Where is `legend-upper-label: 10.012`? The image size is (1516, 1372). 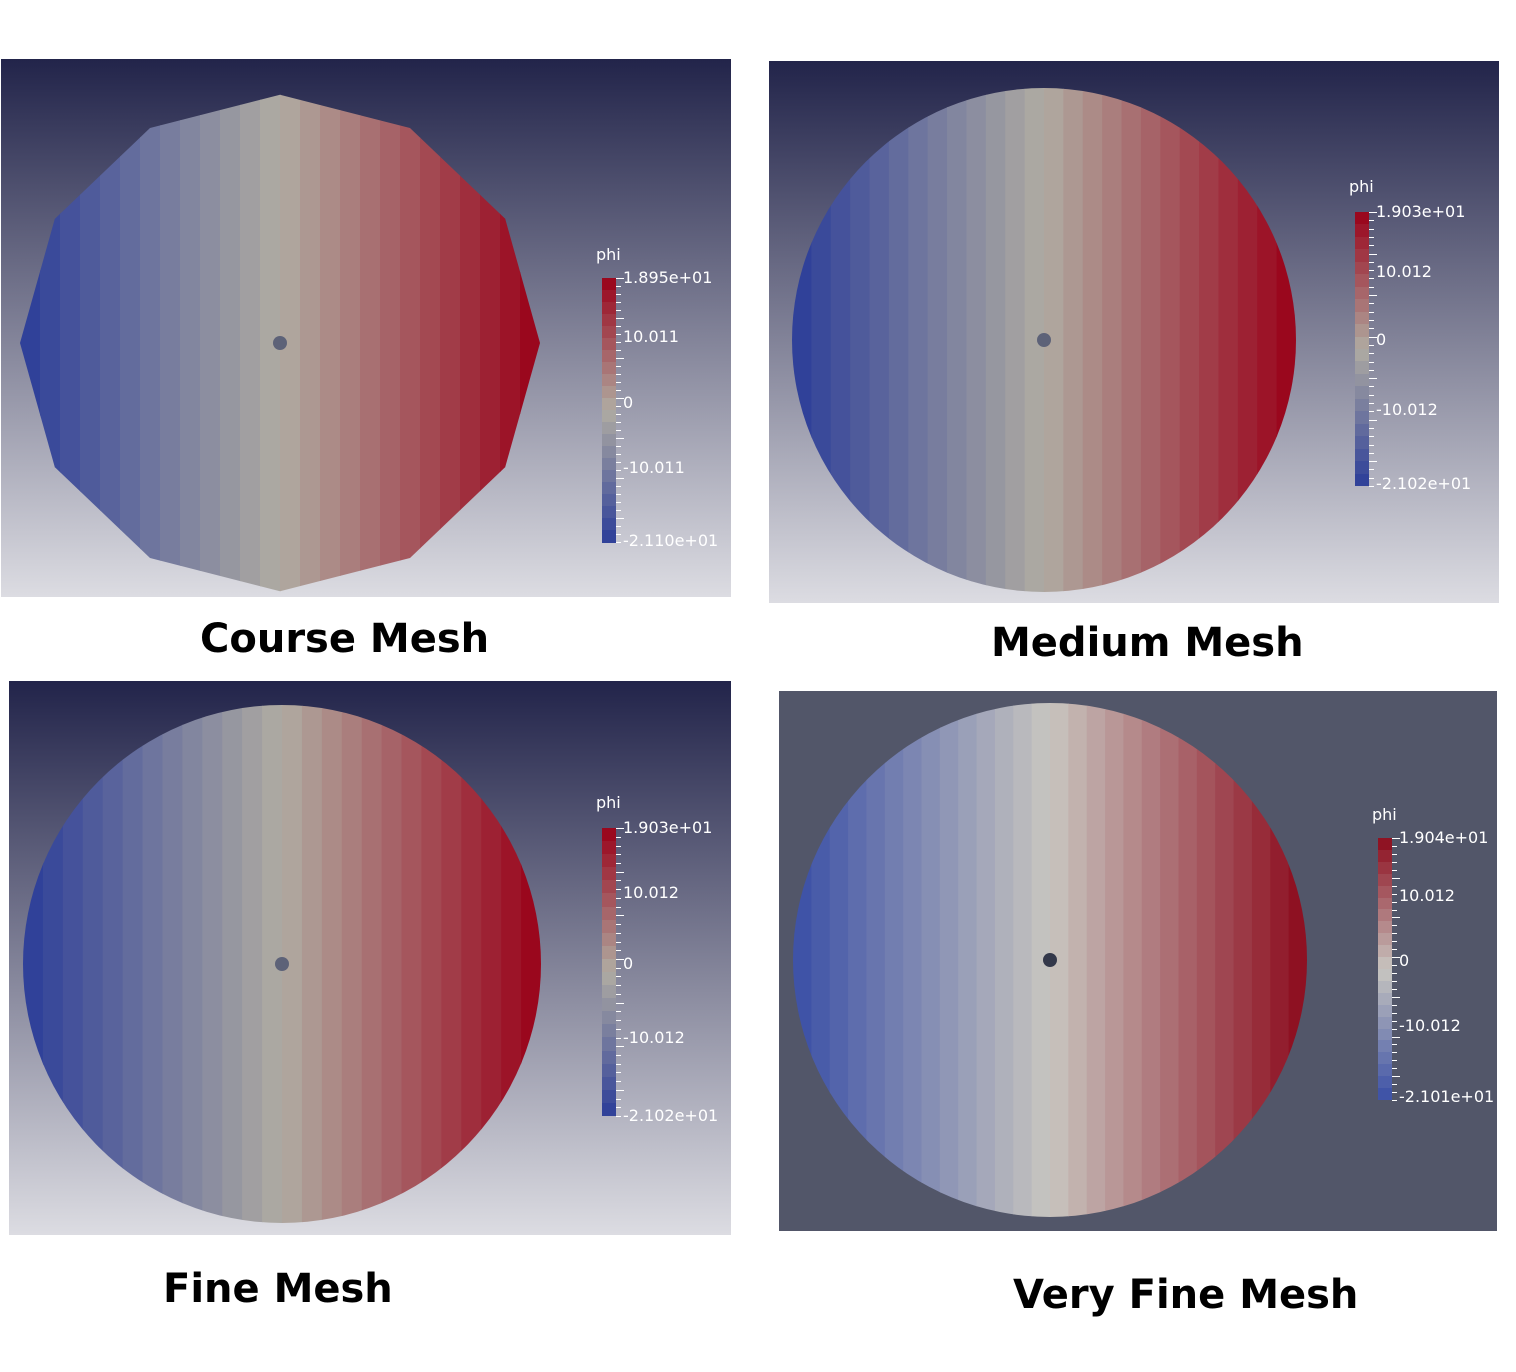 legend-upper-label: 10.012 is located at coordinates (651, 892).